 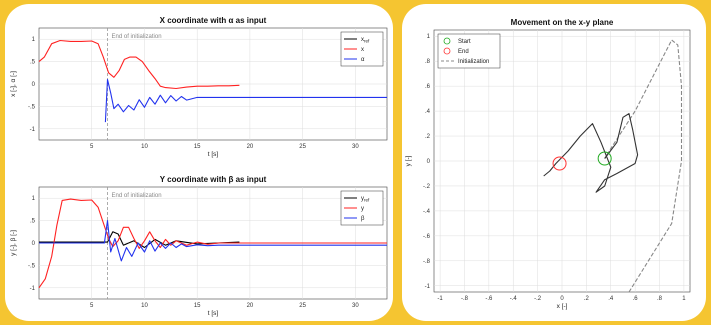 I want to click on x-tick-label: .8, so click(x=660, y=299).